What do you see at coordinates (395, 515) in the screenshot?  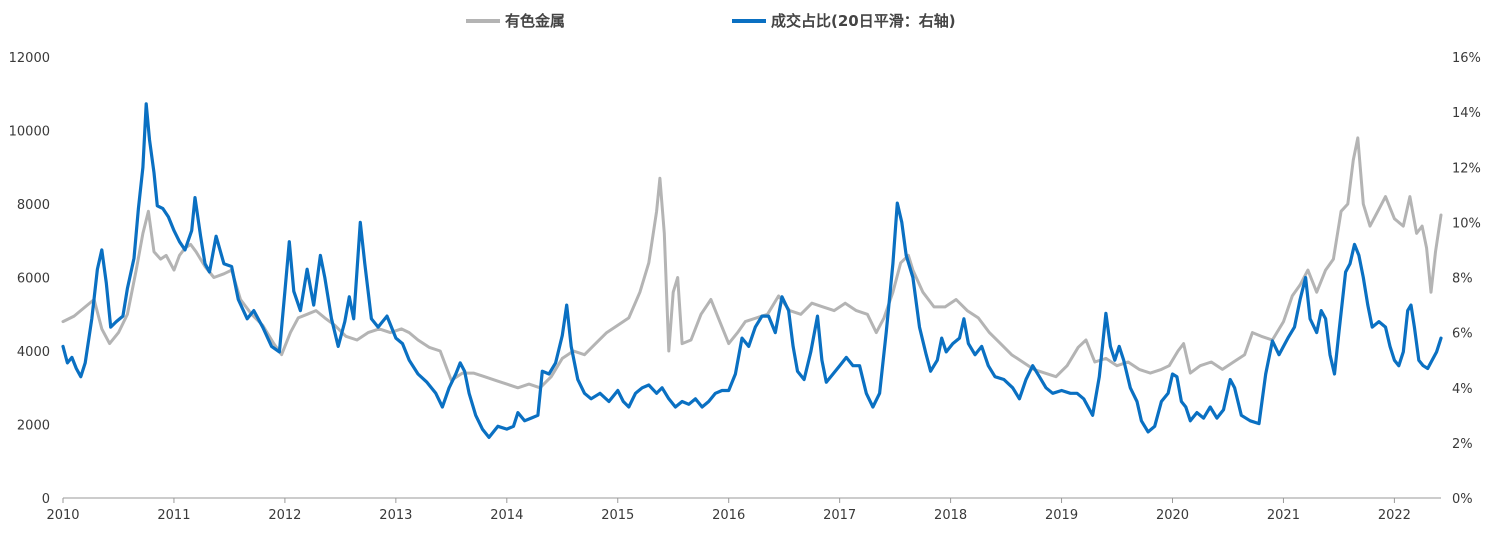 I see `x-tick-label: 2013` at bounding box center [395, 515].